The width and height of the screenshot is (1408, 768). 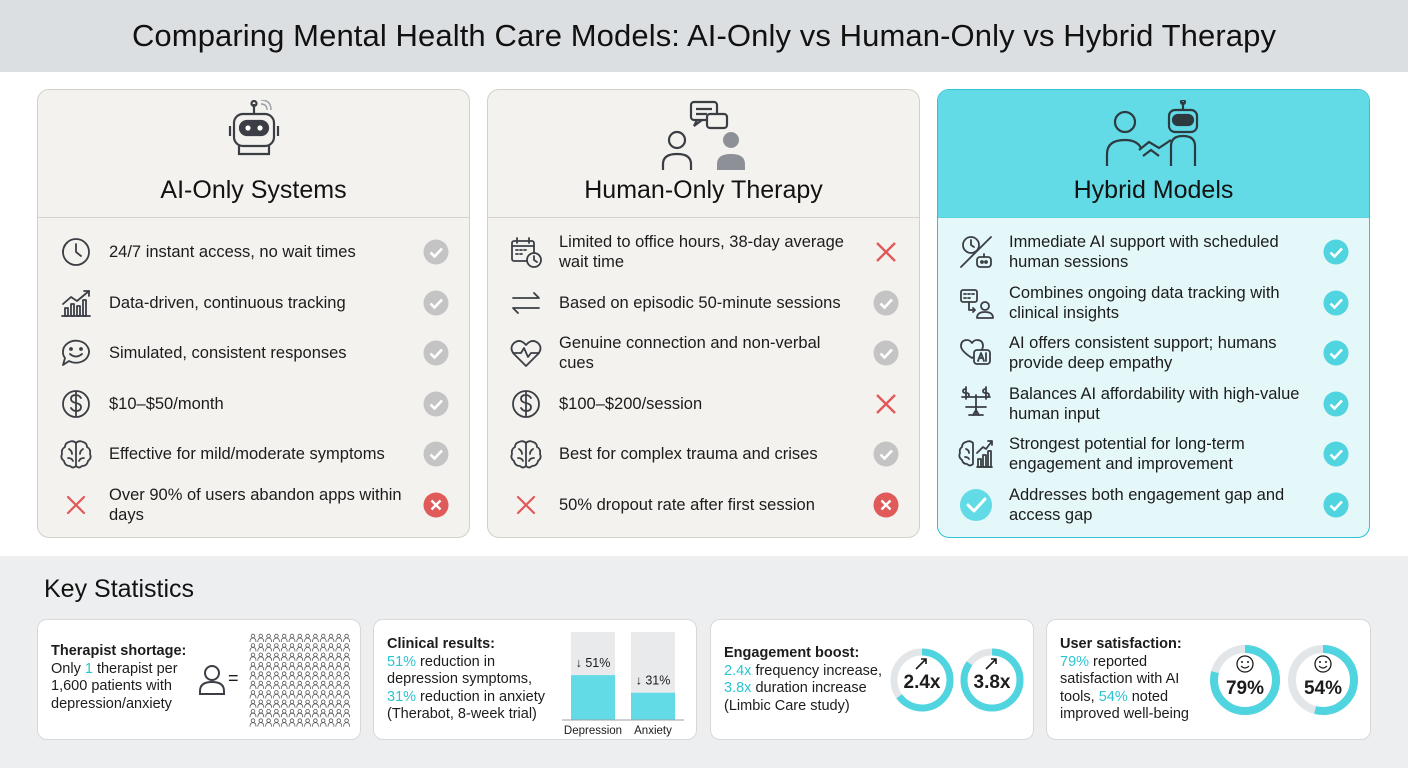 I want to click on equals-sign: =, so click(x=233, y=678).